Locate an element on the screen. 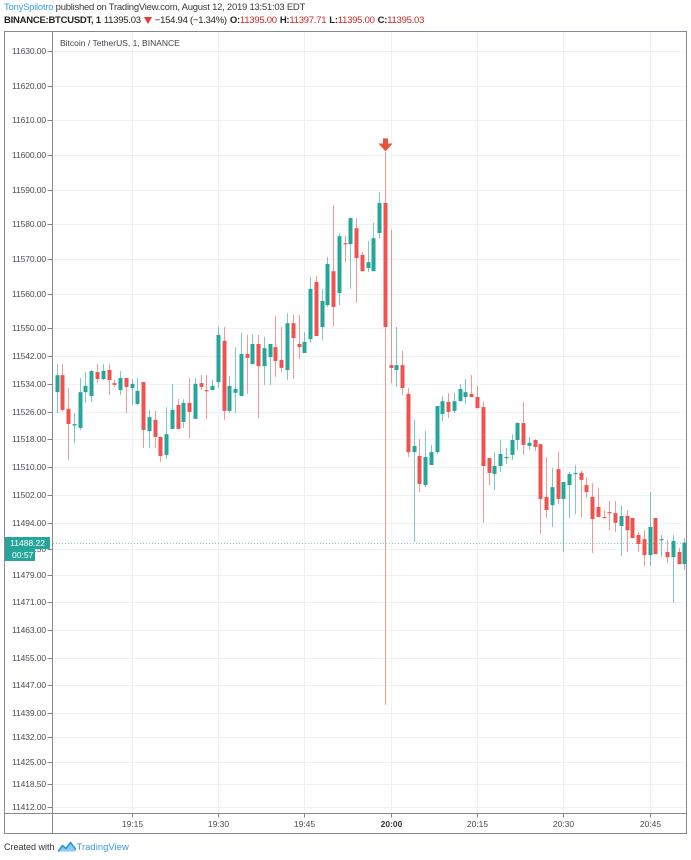 The height and width of the screenshot is (860, 691). price-axis-label: 11534.00 is located at coordinates (28, 383).